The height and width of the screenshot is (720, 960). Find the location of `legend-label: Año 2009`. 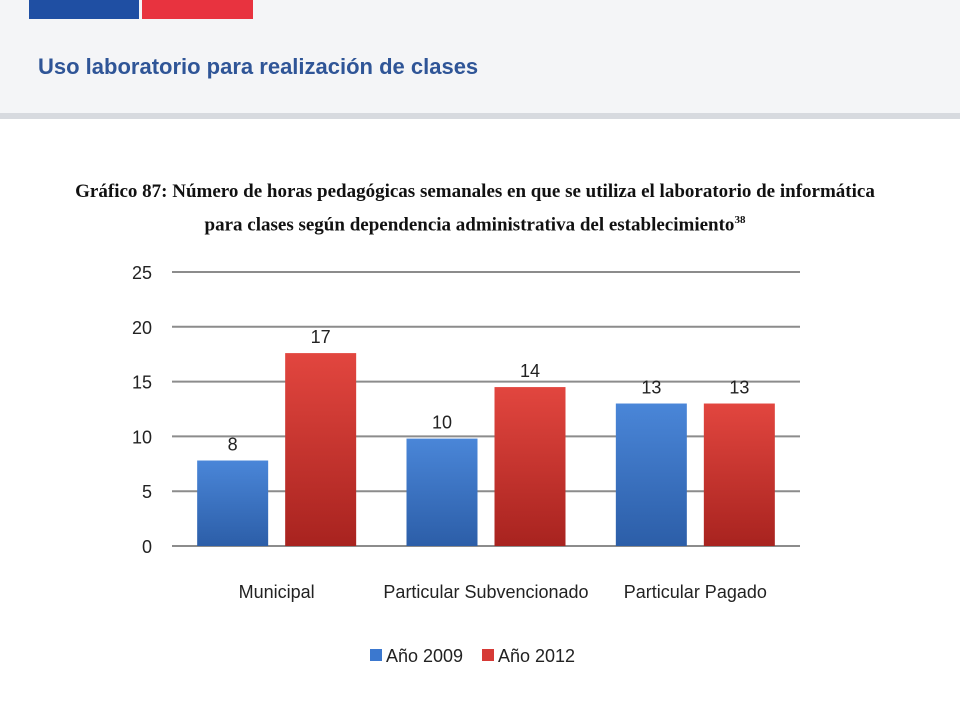

legend-label: Año 2009 is located at coordinates (424, 656).